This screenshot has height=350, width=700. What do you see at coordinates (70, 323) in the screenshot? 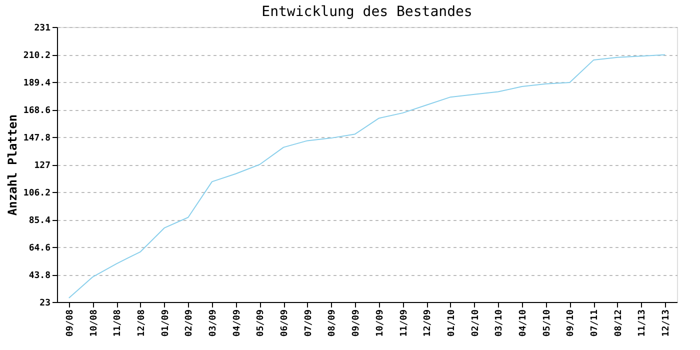
I see `x-tick-label: 09/08` at bounding box center [70, 323].